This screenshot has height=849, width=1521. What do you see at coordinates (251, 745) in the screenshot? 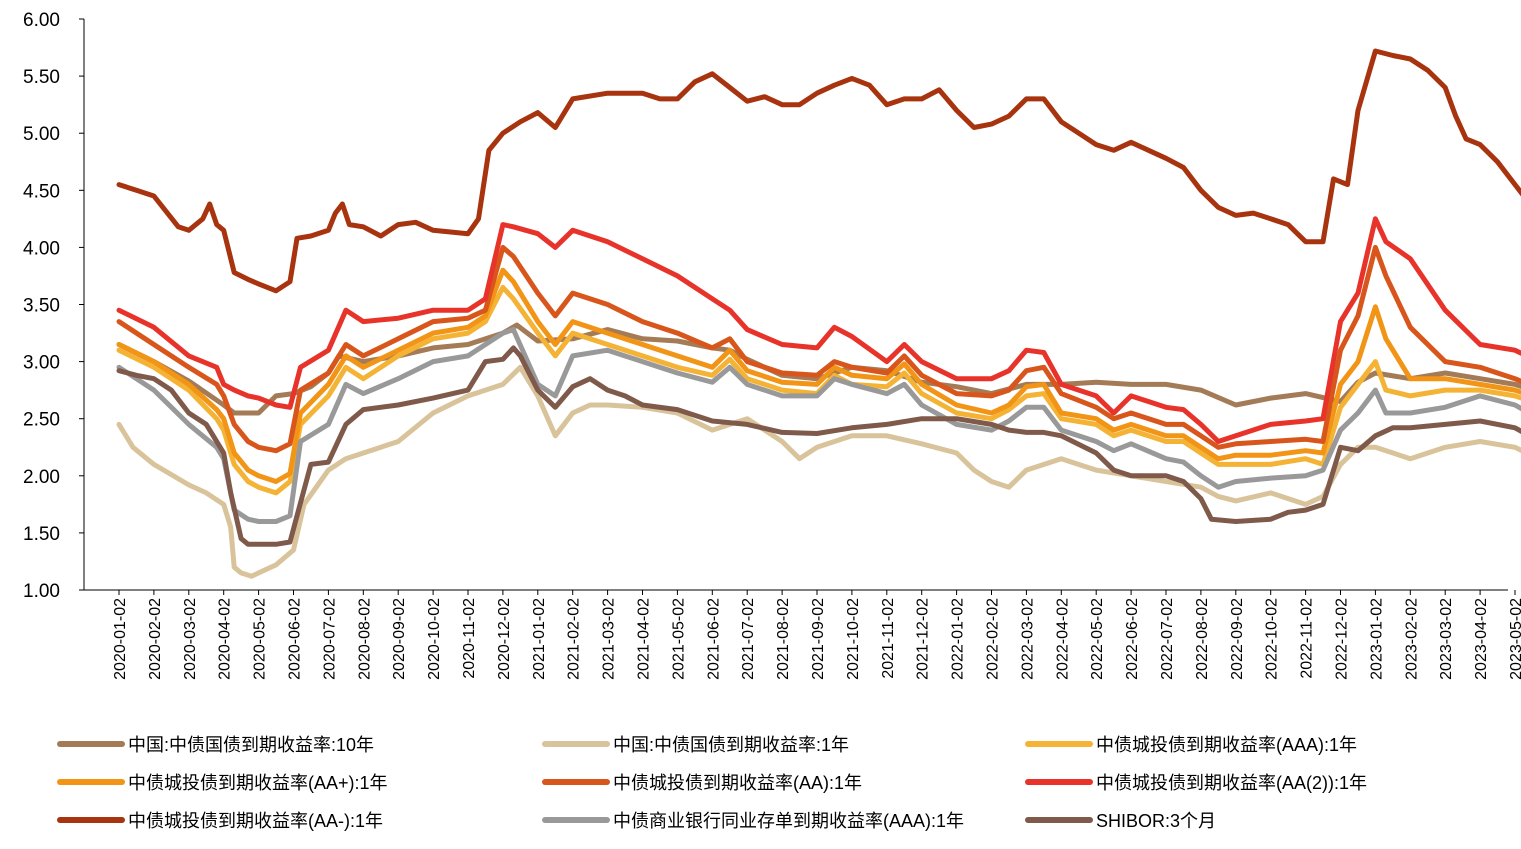
I see `legend-label-0: 中国:中债国债到期收益率:10年` at bounding box center [251, 745].